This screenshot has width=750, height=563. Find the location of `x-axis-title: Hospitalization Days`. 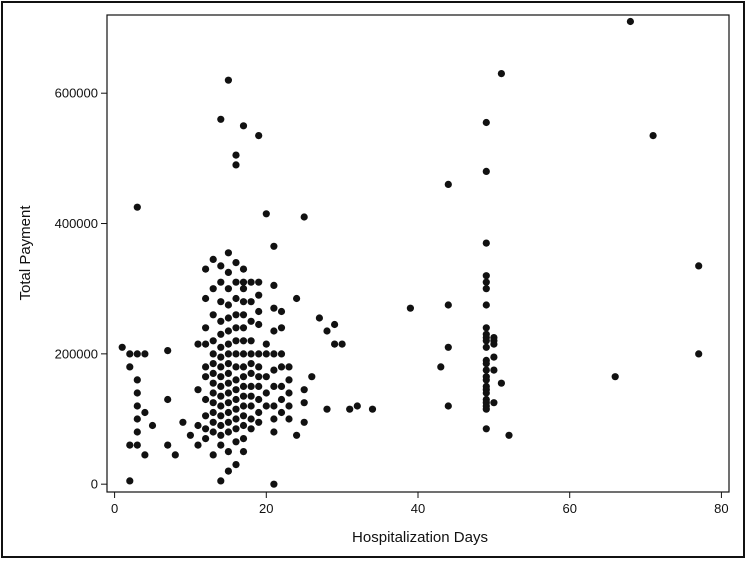

x-axis-title: Hospitalization Days is located at coordinates (420, 537).